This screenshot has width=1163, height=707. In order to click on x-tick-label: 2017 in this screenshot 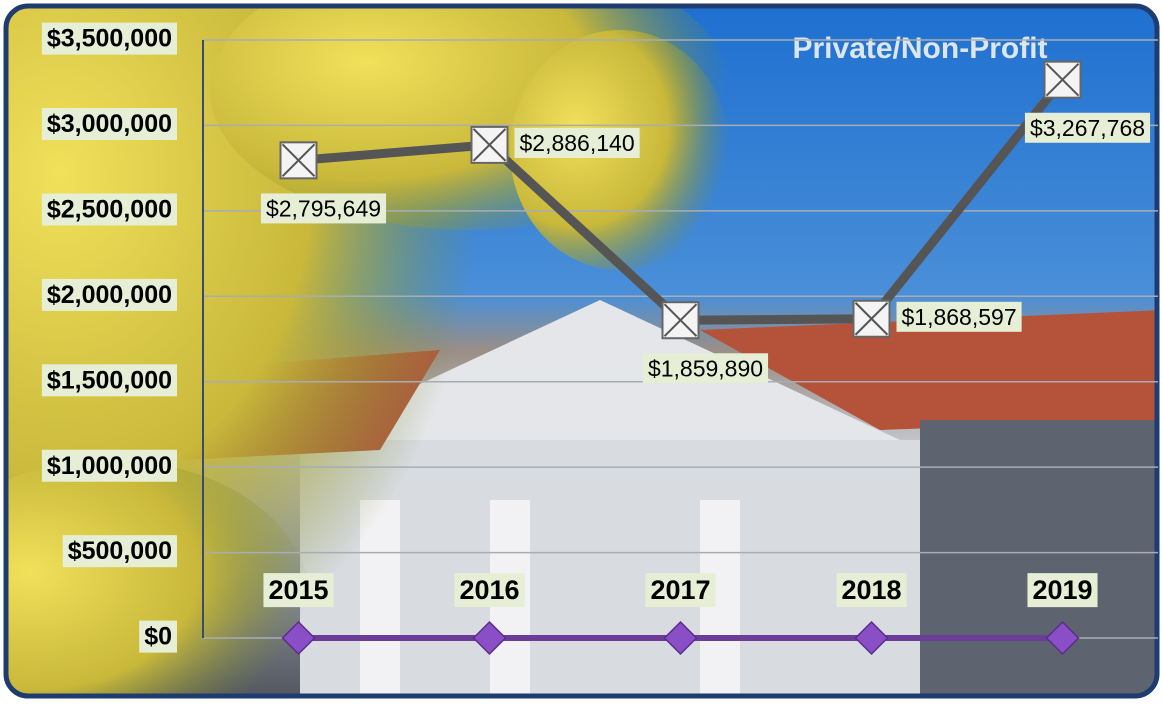, I will do `click(680, 590)`.